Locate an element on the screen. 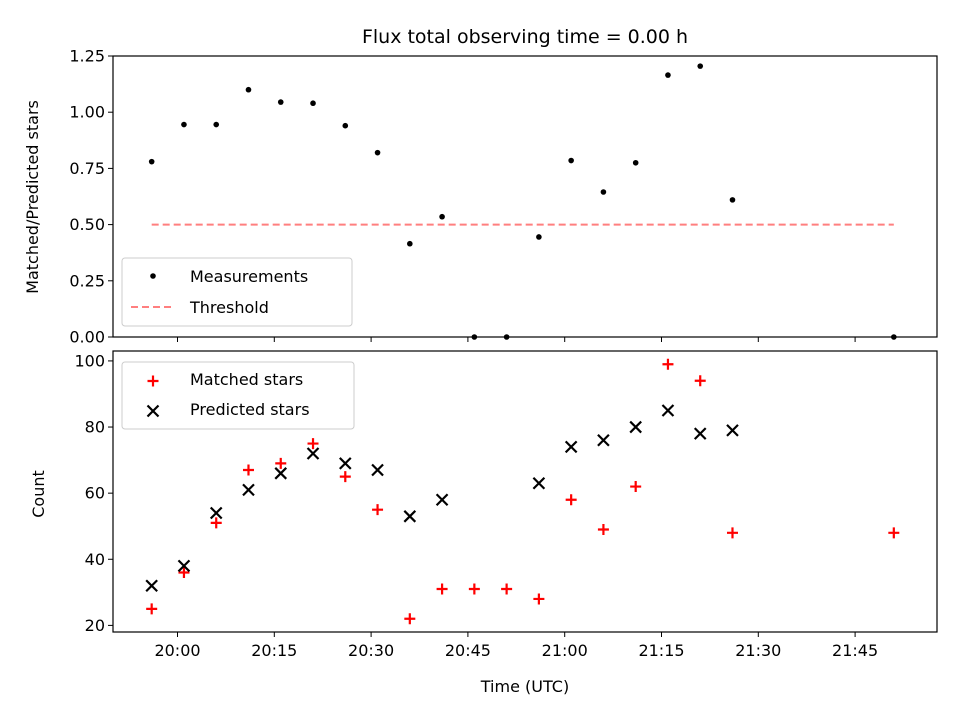  legend-measurements-marker is located at coordinates (153, 276).